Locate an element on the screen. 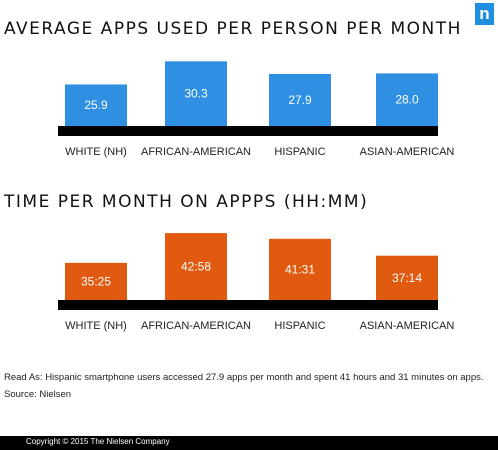 The height and width of the screenshot is (450, 498). bar-value-label-3: 28.0 is located at coordinates (407, 100).